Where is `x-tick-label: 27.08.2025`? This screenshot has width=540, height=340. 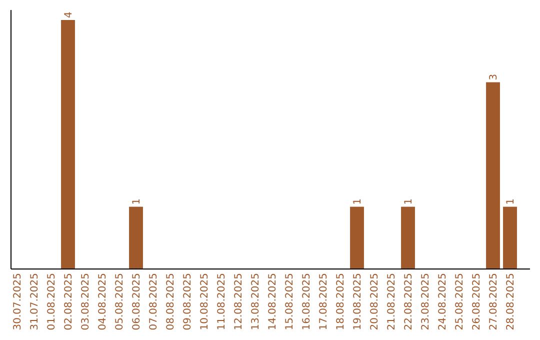
x-tick-label: 27.08.2025 is located at coordinates (494, 301).